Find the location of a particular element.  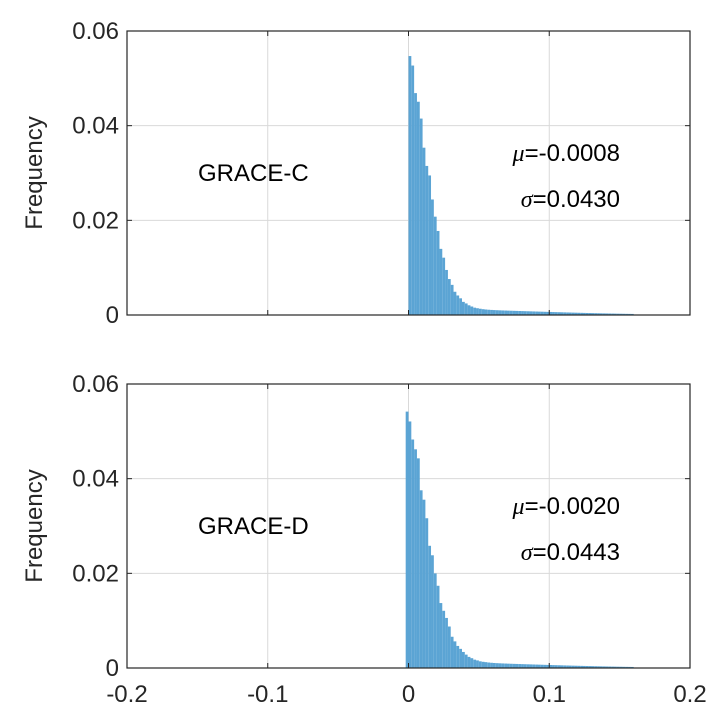

histogram-bars is located at coordinates (526, 539).